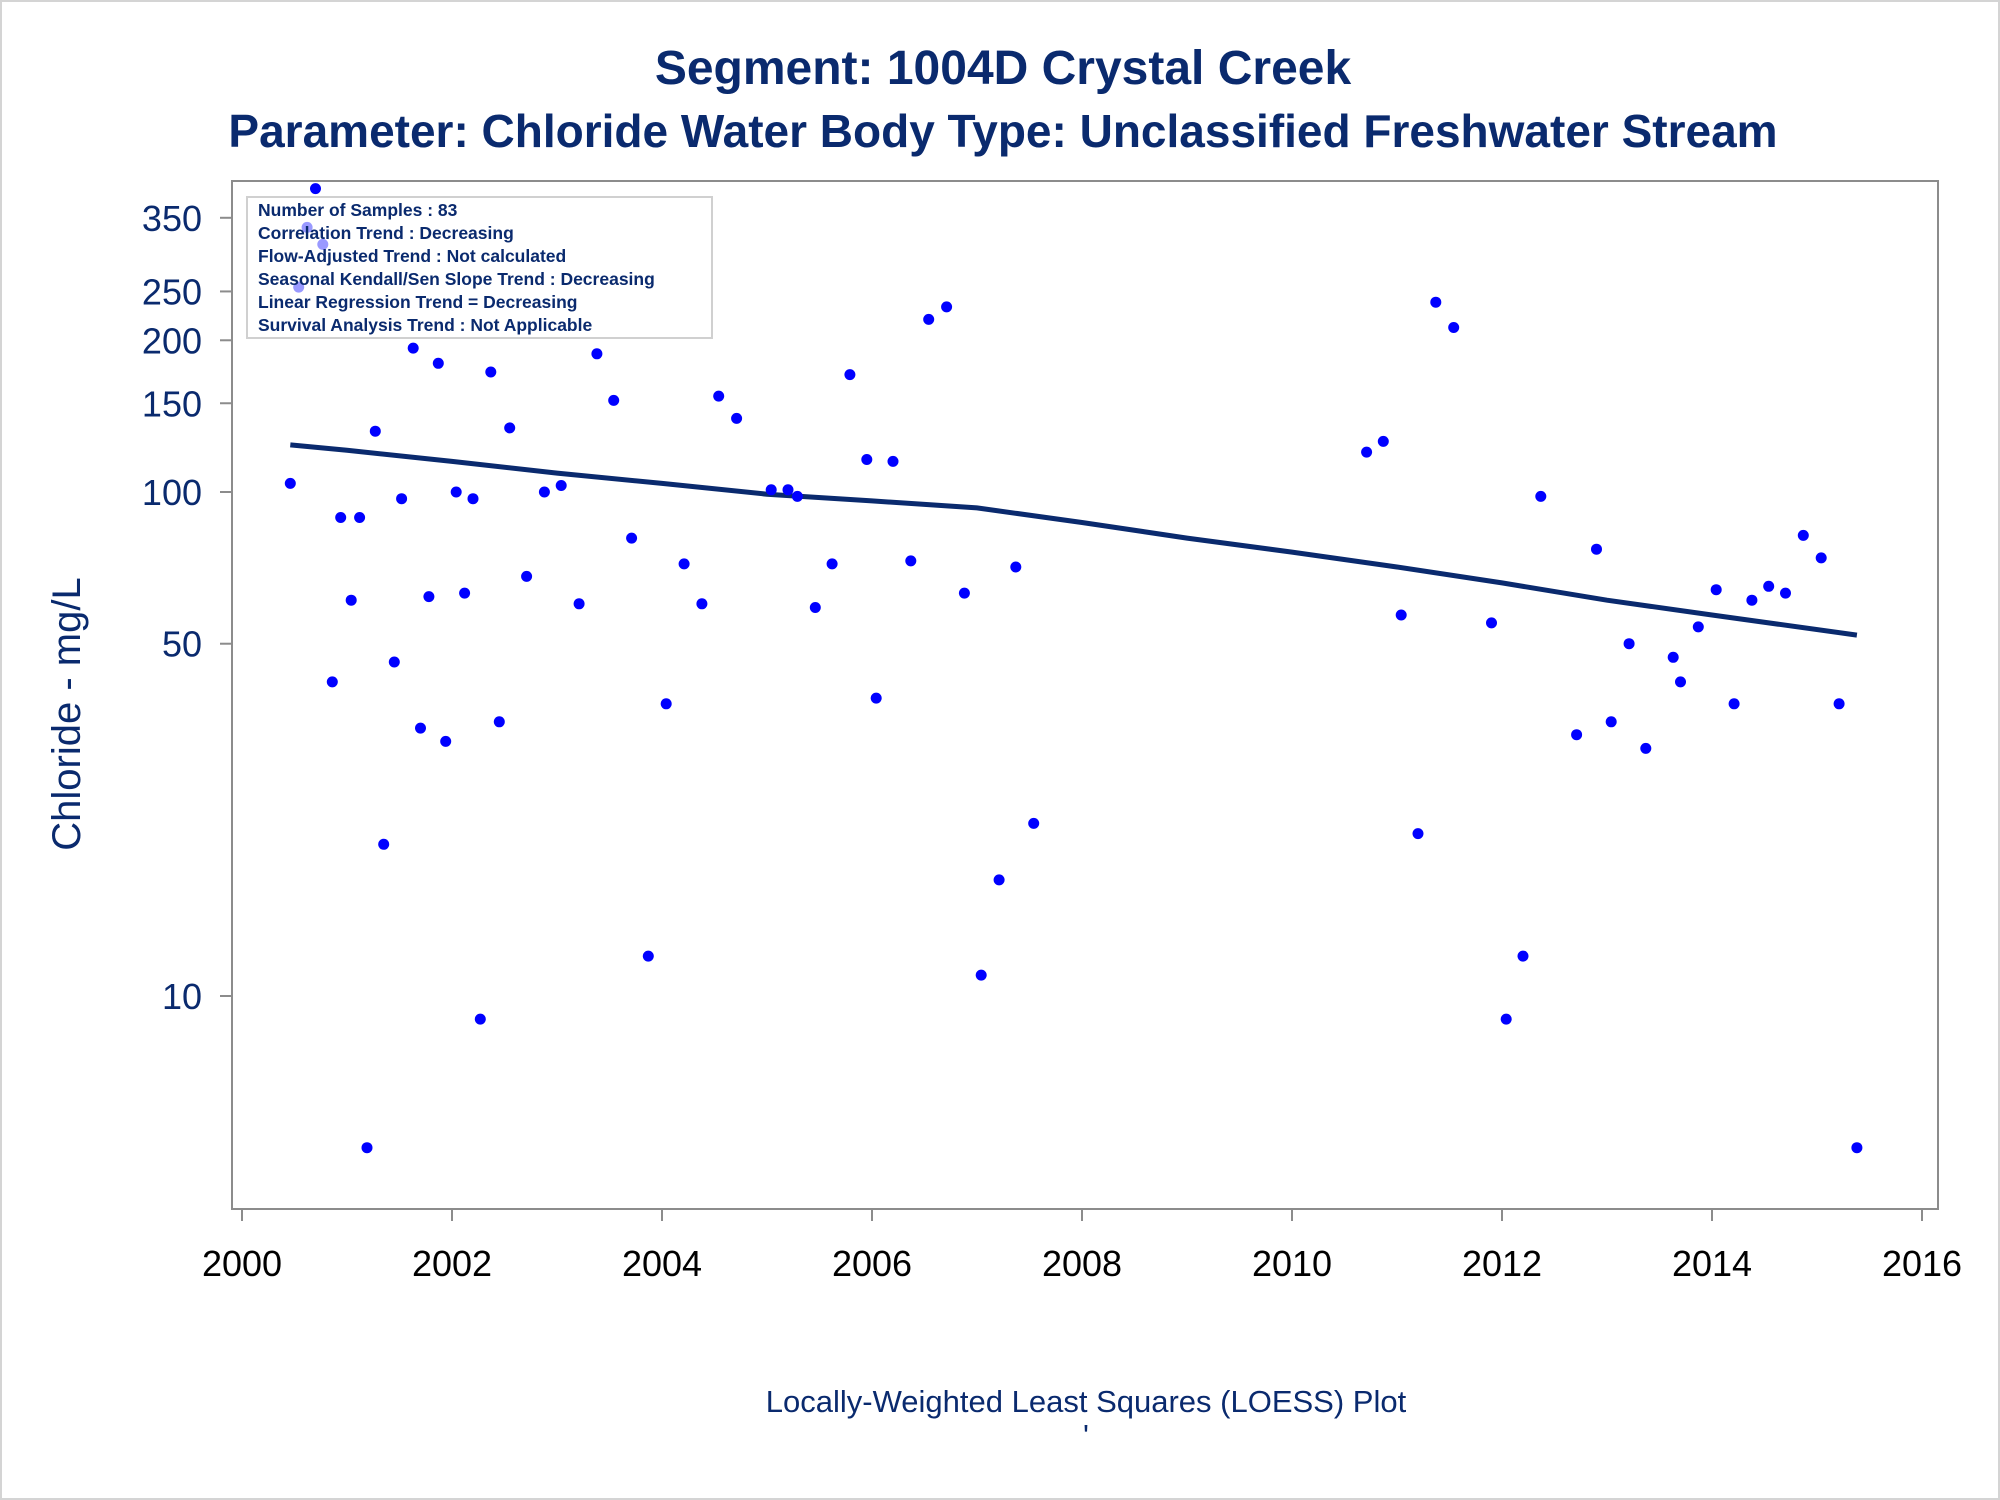  I want to click on y-tick-label: 10, so click(182, 996).